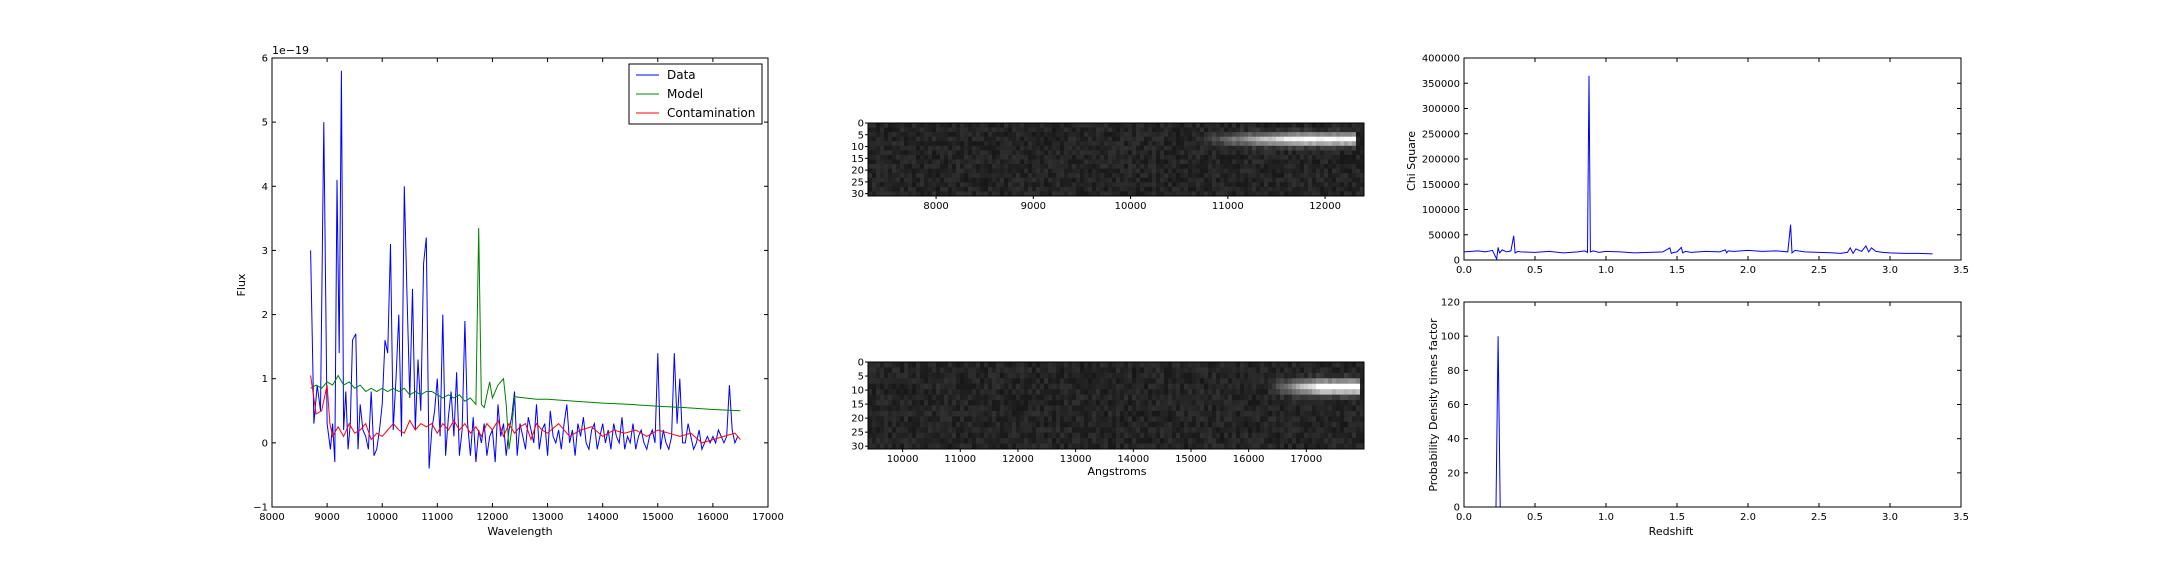 This screenshot has width=2160, height=576. Describe the element at coordinates (1890, 517) in the screenshot. I see `pdf-xtick-label-6: 3.0` at that location.